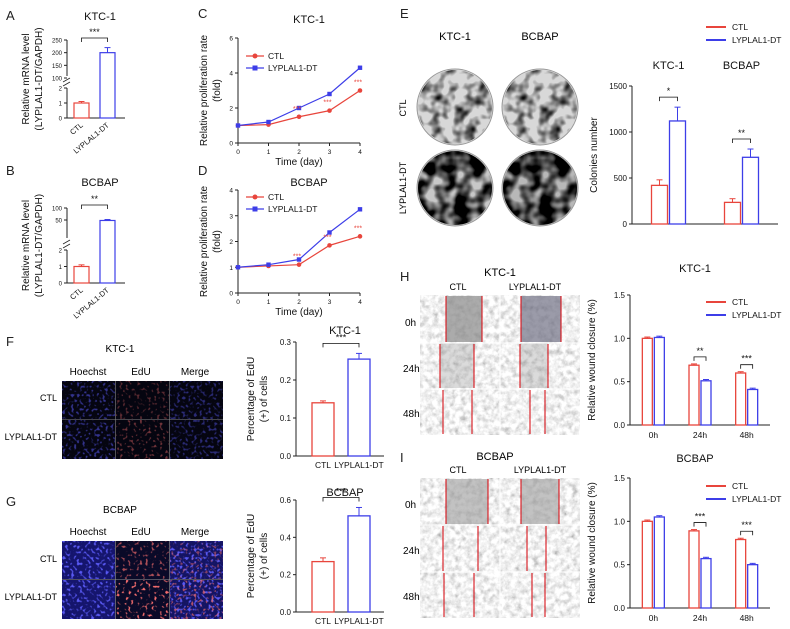  Describe the element at coordinates (594, 155) in the screenshot. I see `chart-E-ylabel: Colonies number` at that location.